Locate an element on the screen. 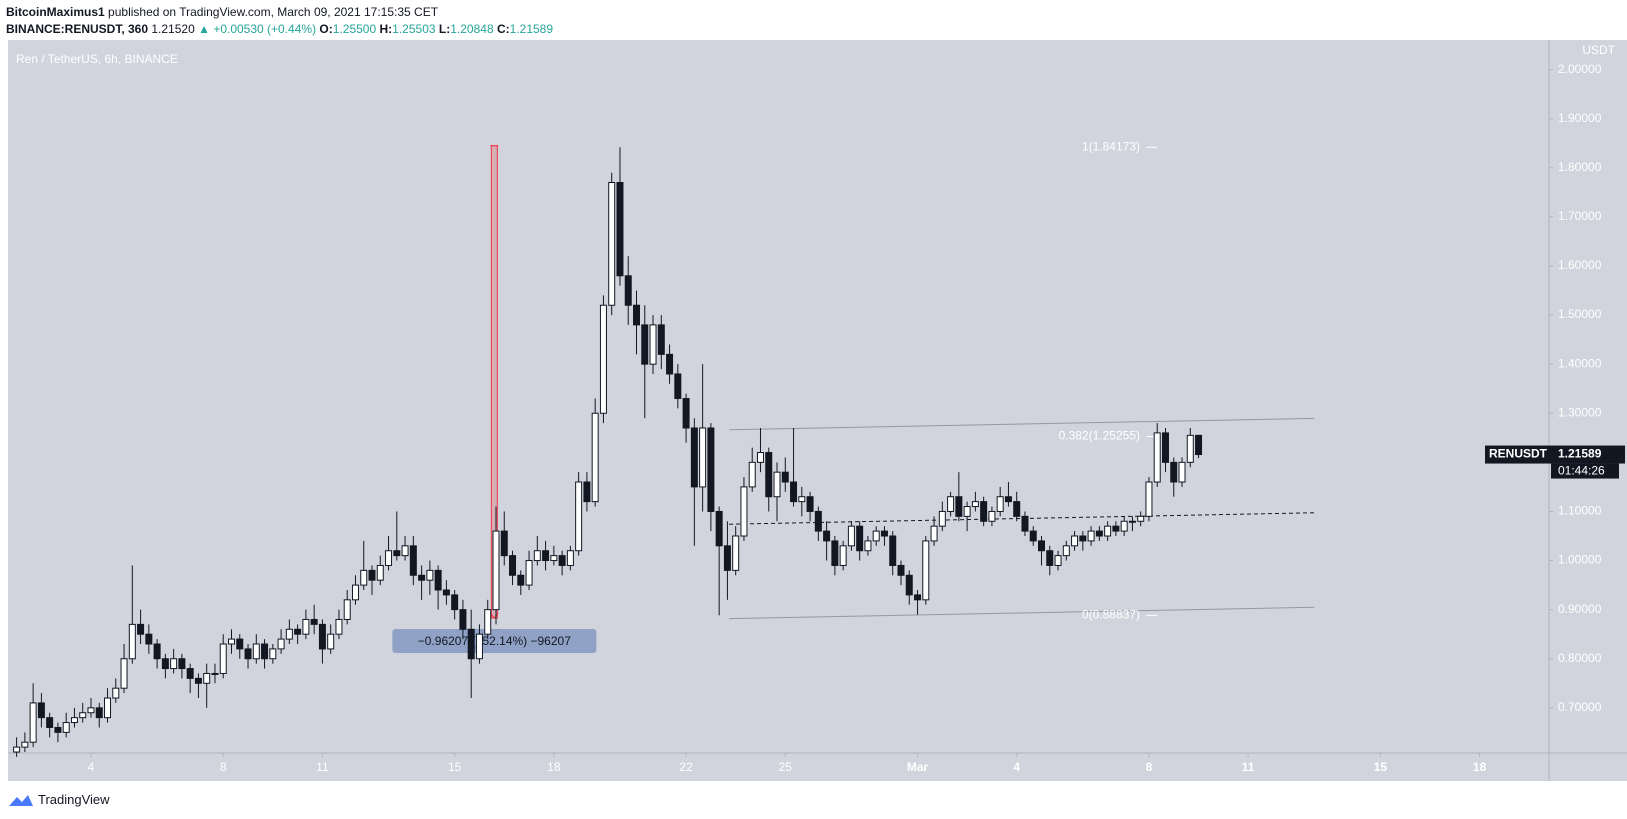 This screenshot has width=1627, height=819. ohlc-key: L: is located at coordinates (444, 29).